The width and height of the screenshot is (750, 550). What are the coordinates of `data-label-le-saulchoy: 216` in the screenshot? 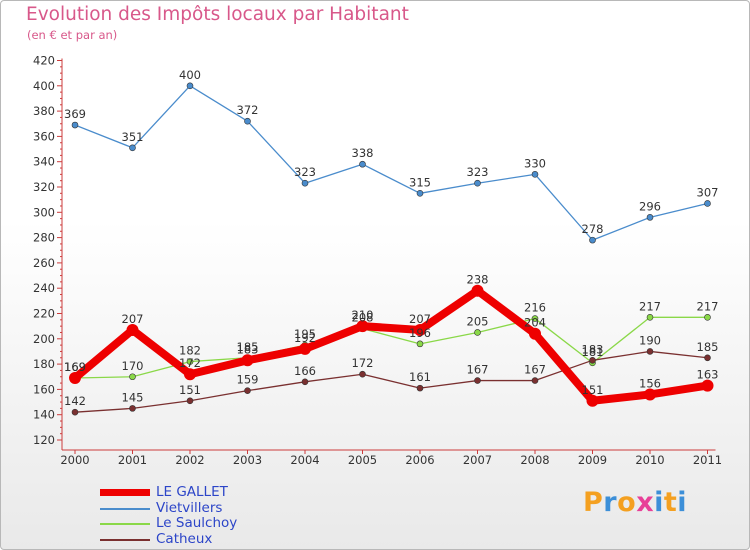 It's located at (535, 308).